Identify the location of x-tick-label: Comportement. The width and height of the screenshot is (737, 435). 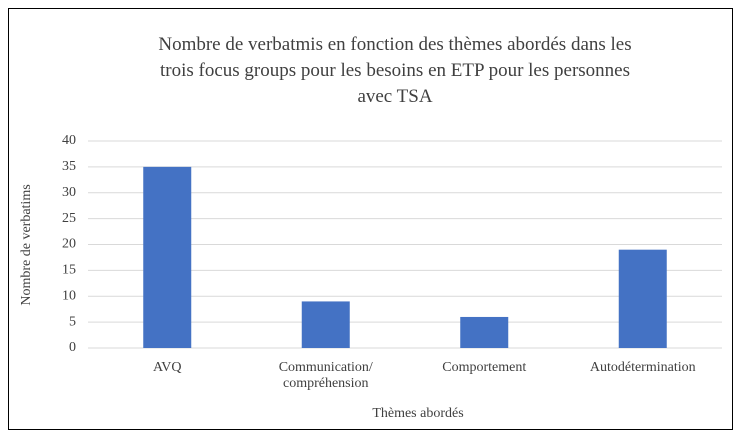
(484, 367).